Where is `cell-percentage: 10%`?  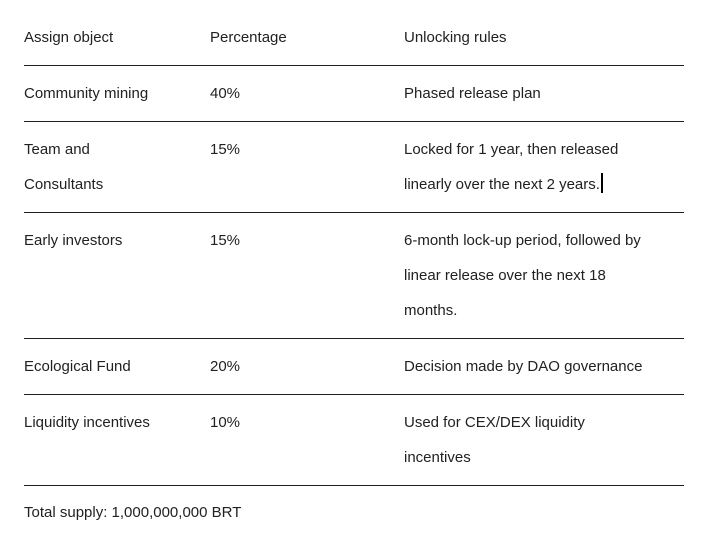 cell-percentage: 10% is located at coordinates (307, 440).